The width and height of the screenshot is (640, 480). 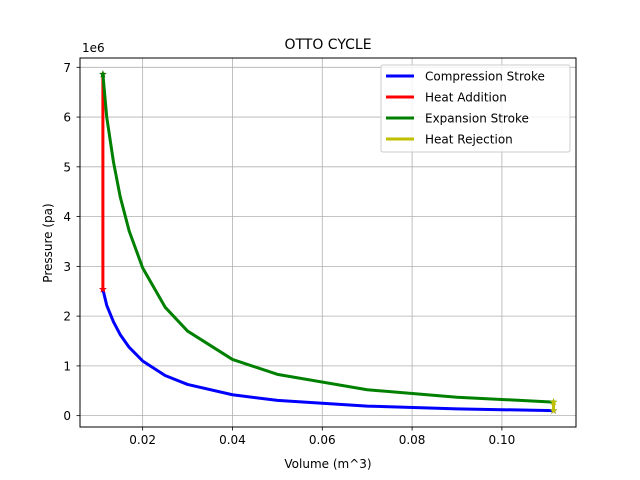 What do you see at coordinates (67, 267) in the screenshot?
I see `y-tick-label: 3` at bounding box center [67, 267].